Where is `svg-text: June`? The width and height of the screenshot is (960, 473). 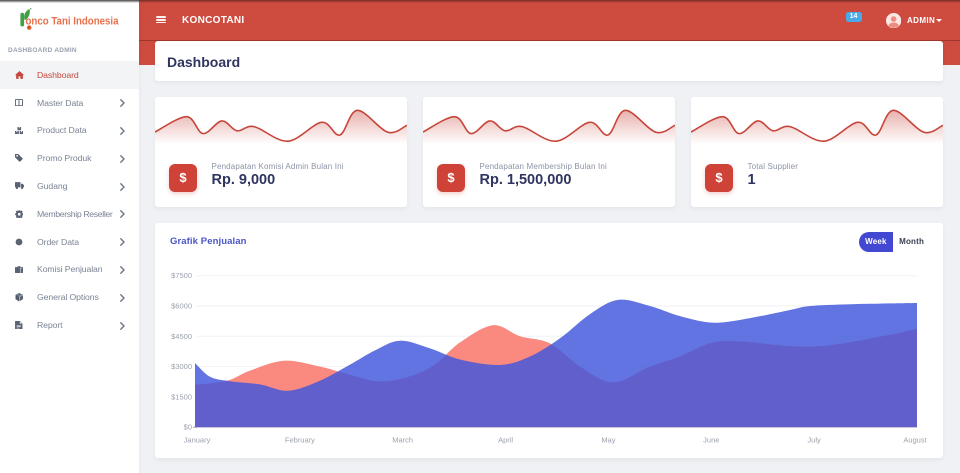
svg-text: June is located at coordinates (711, 440).